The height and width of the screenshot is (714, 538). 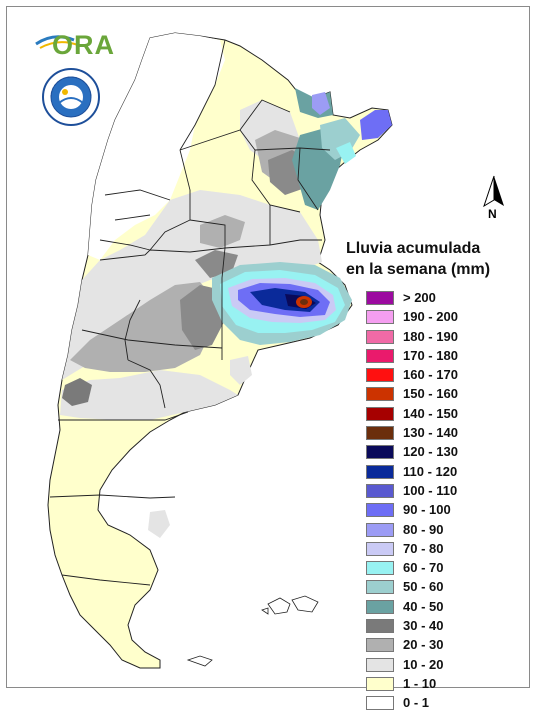 I want to click on legend-label: 120 - 130, so click(x=430, y=452).